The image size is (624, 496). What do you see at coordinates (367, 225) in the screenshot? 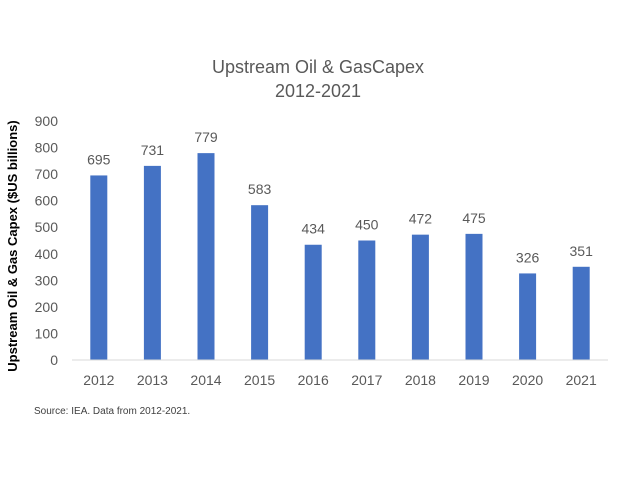
I see `data-label: 450` at bounding box center [367, 225].